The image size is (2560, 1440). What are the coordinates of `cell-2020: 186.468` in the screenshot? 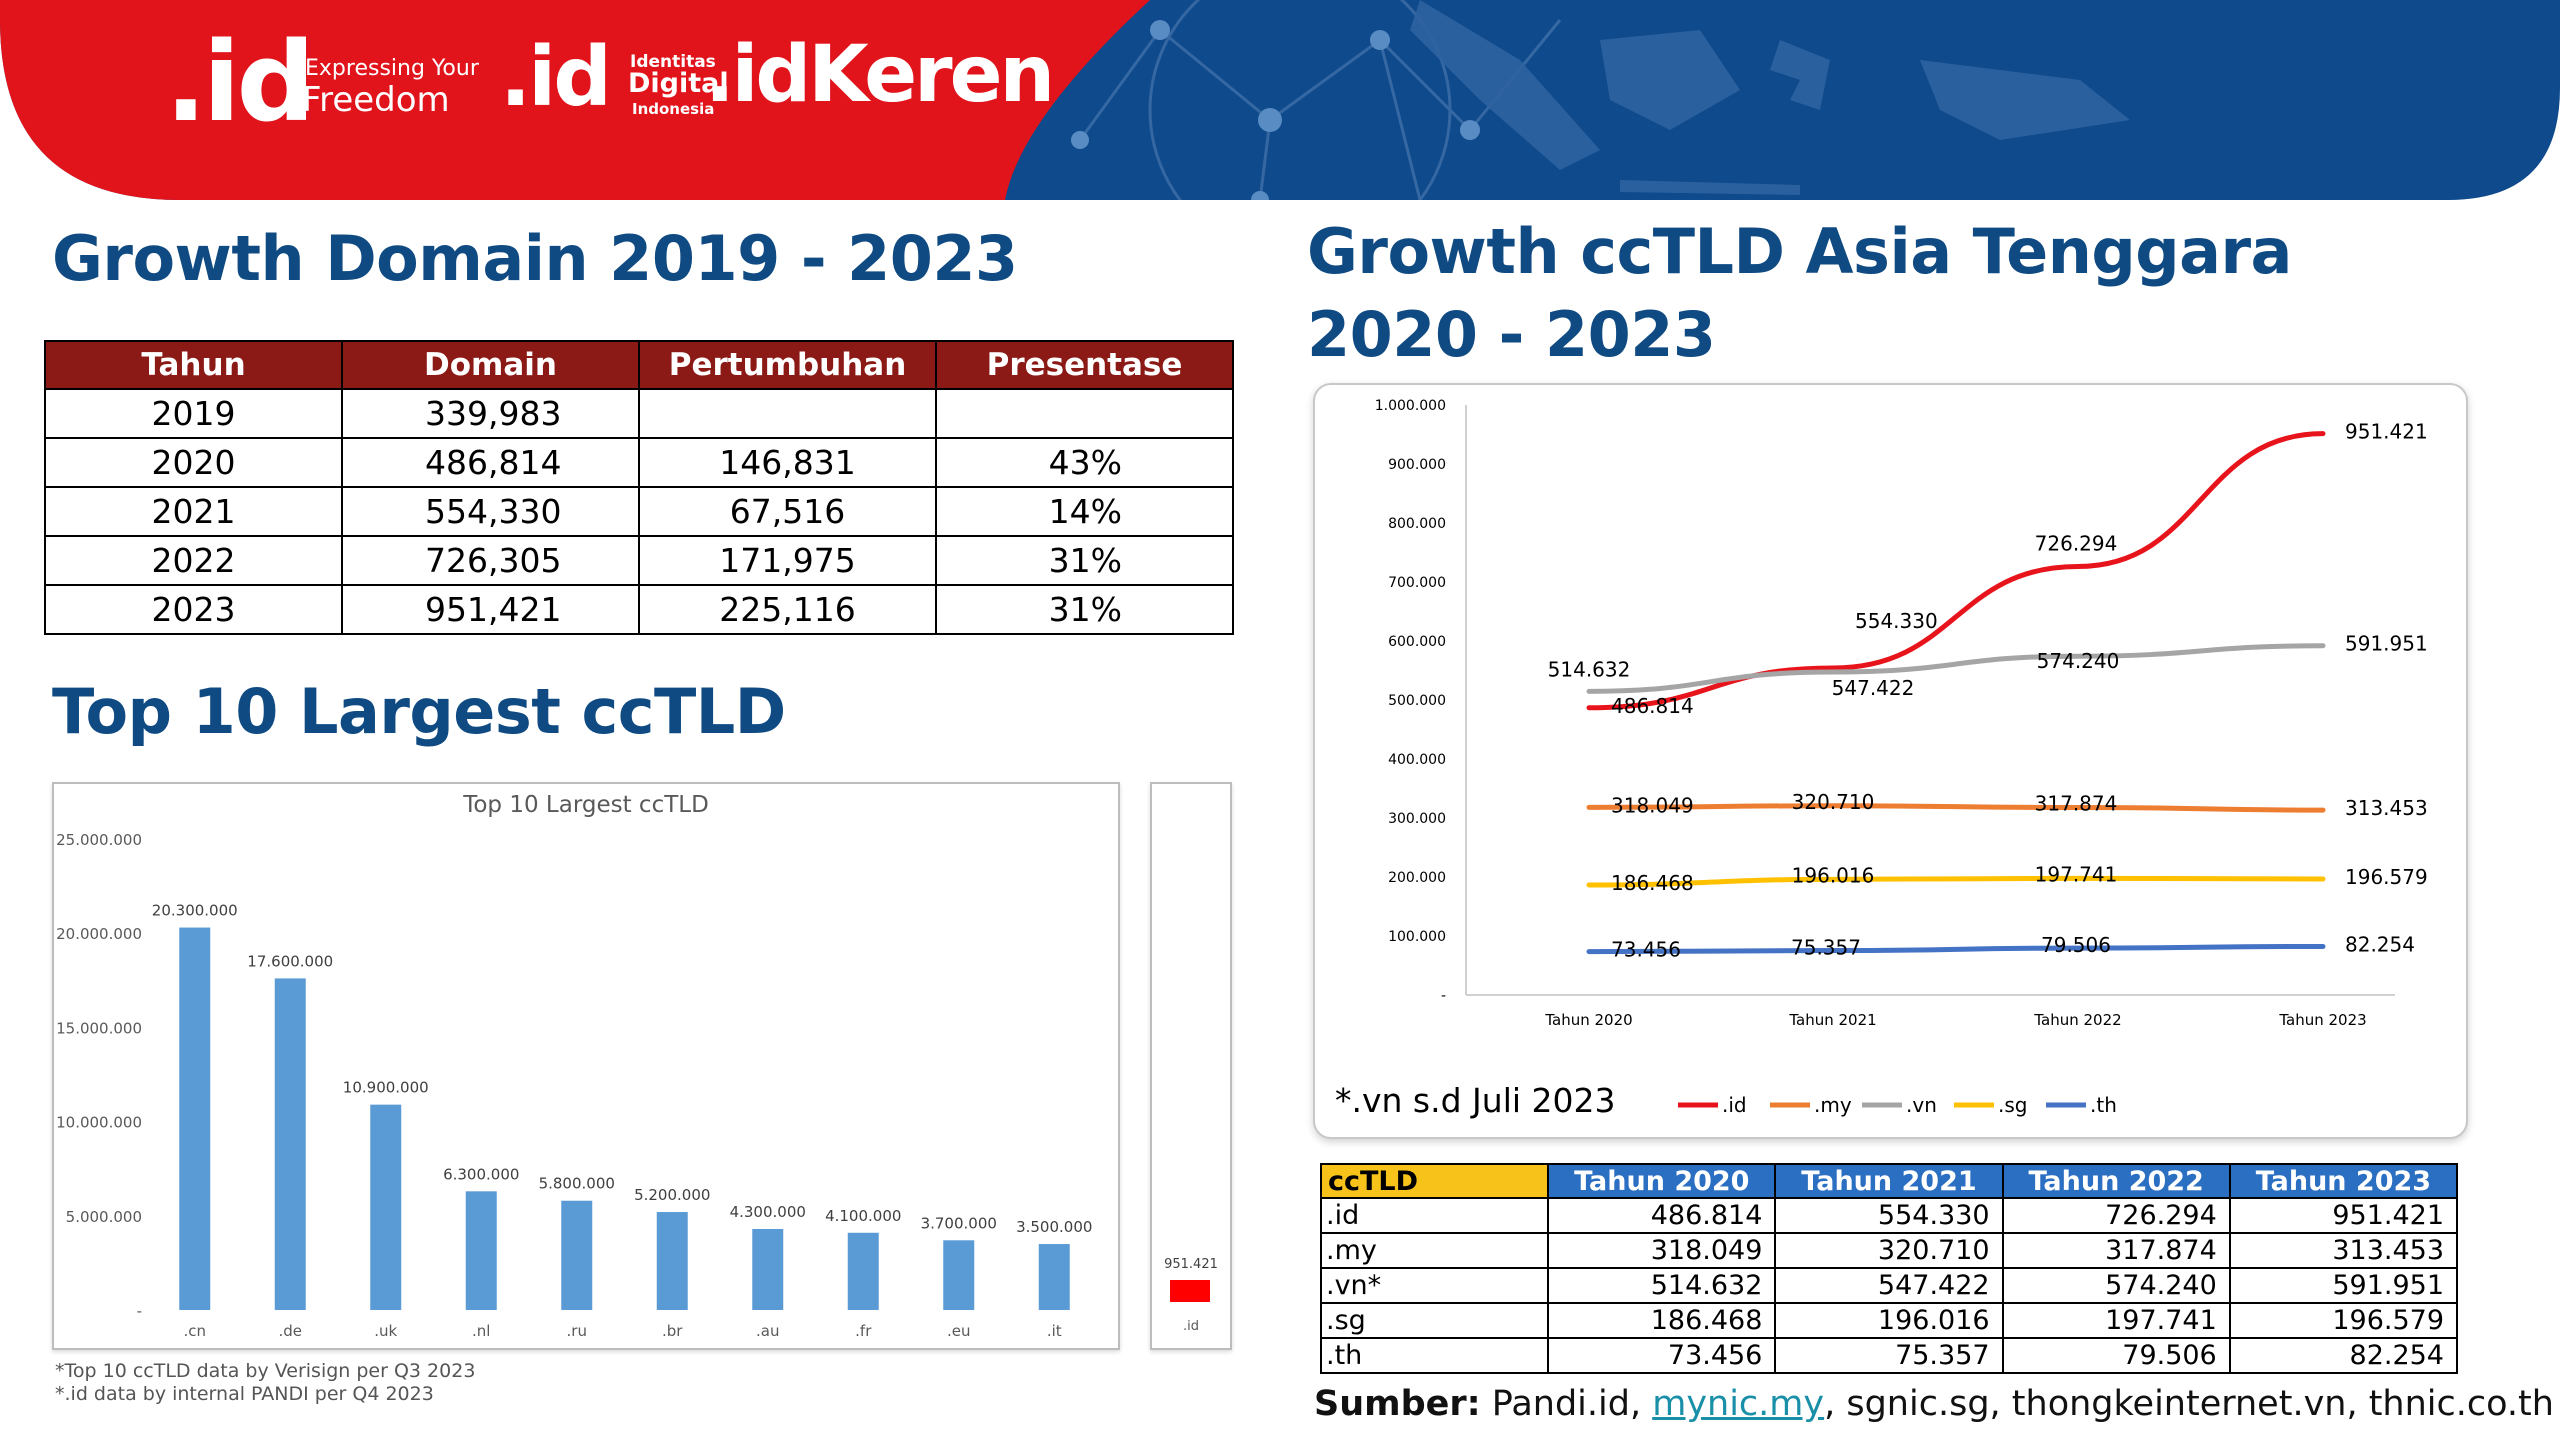 It's located at (1662, 1320).